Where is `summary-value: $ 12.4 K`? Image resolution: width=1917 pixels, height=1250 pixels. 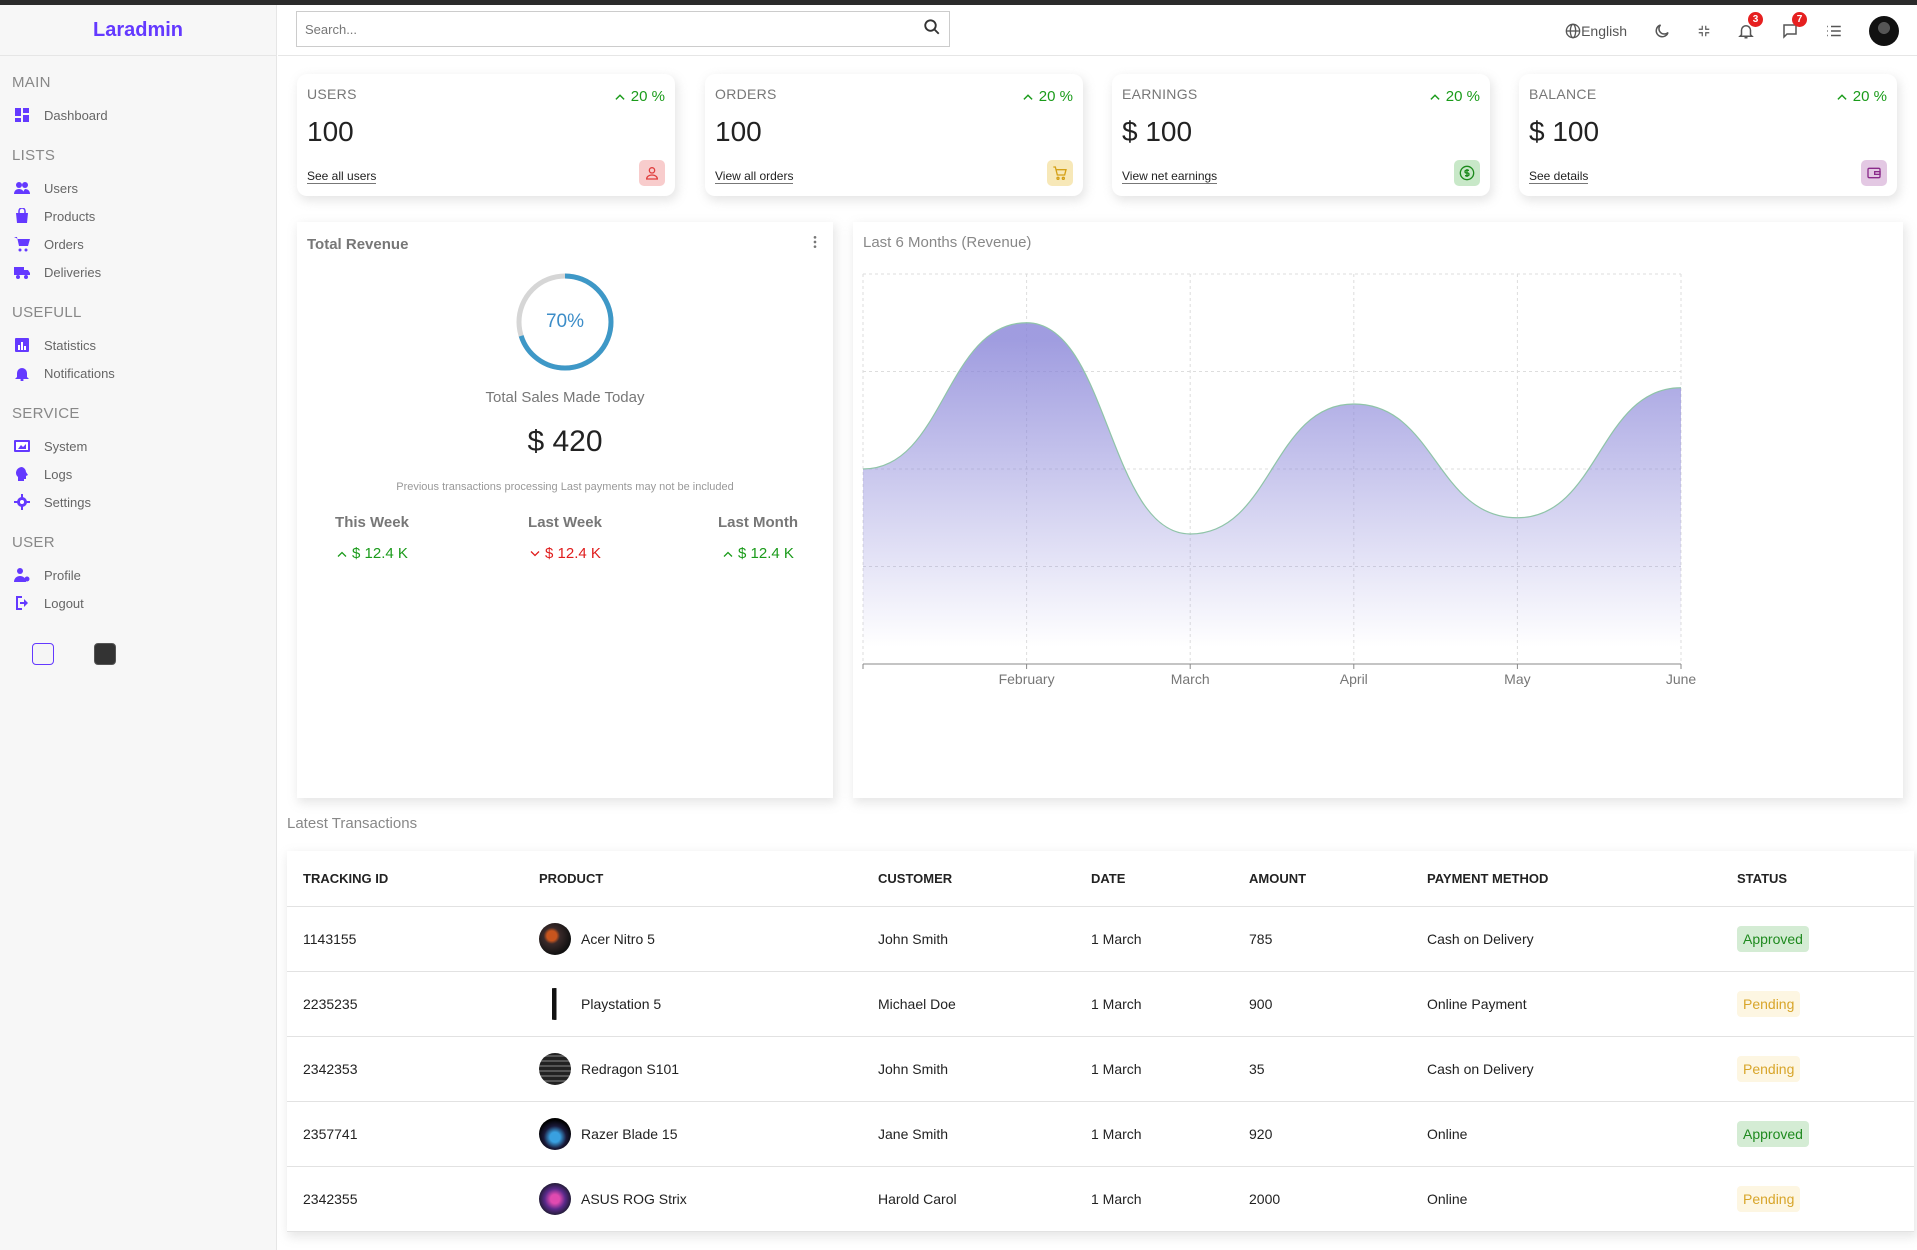
summary-value: $ 12.4 K is located at coordinates (565, 553).